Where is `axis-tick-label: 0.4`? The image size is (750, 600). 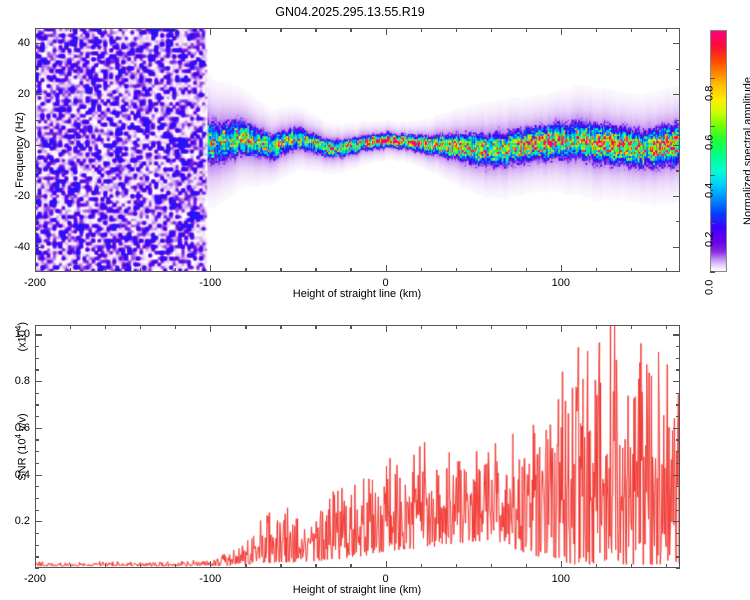
axis-tick-label: 0.4 is located at coordinates (22, 474).